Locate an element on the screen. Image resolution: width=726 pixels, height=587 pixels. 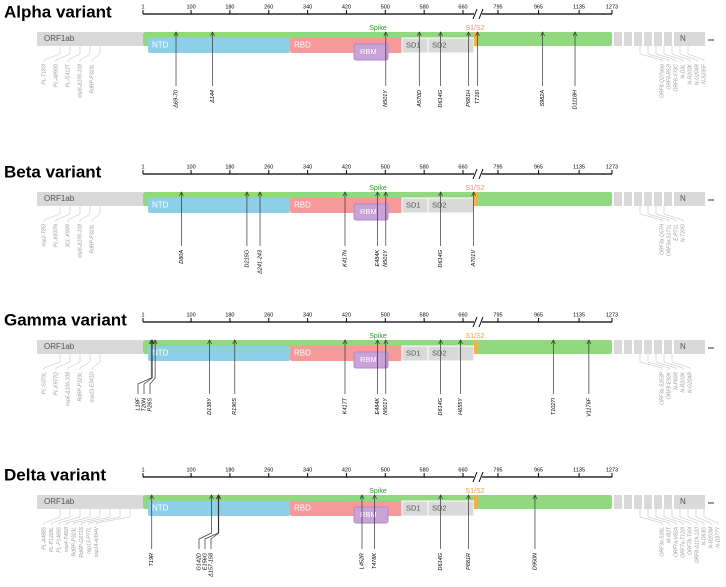
n-bar is located at coordinates (689, 199).